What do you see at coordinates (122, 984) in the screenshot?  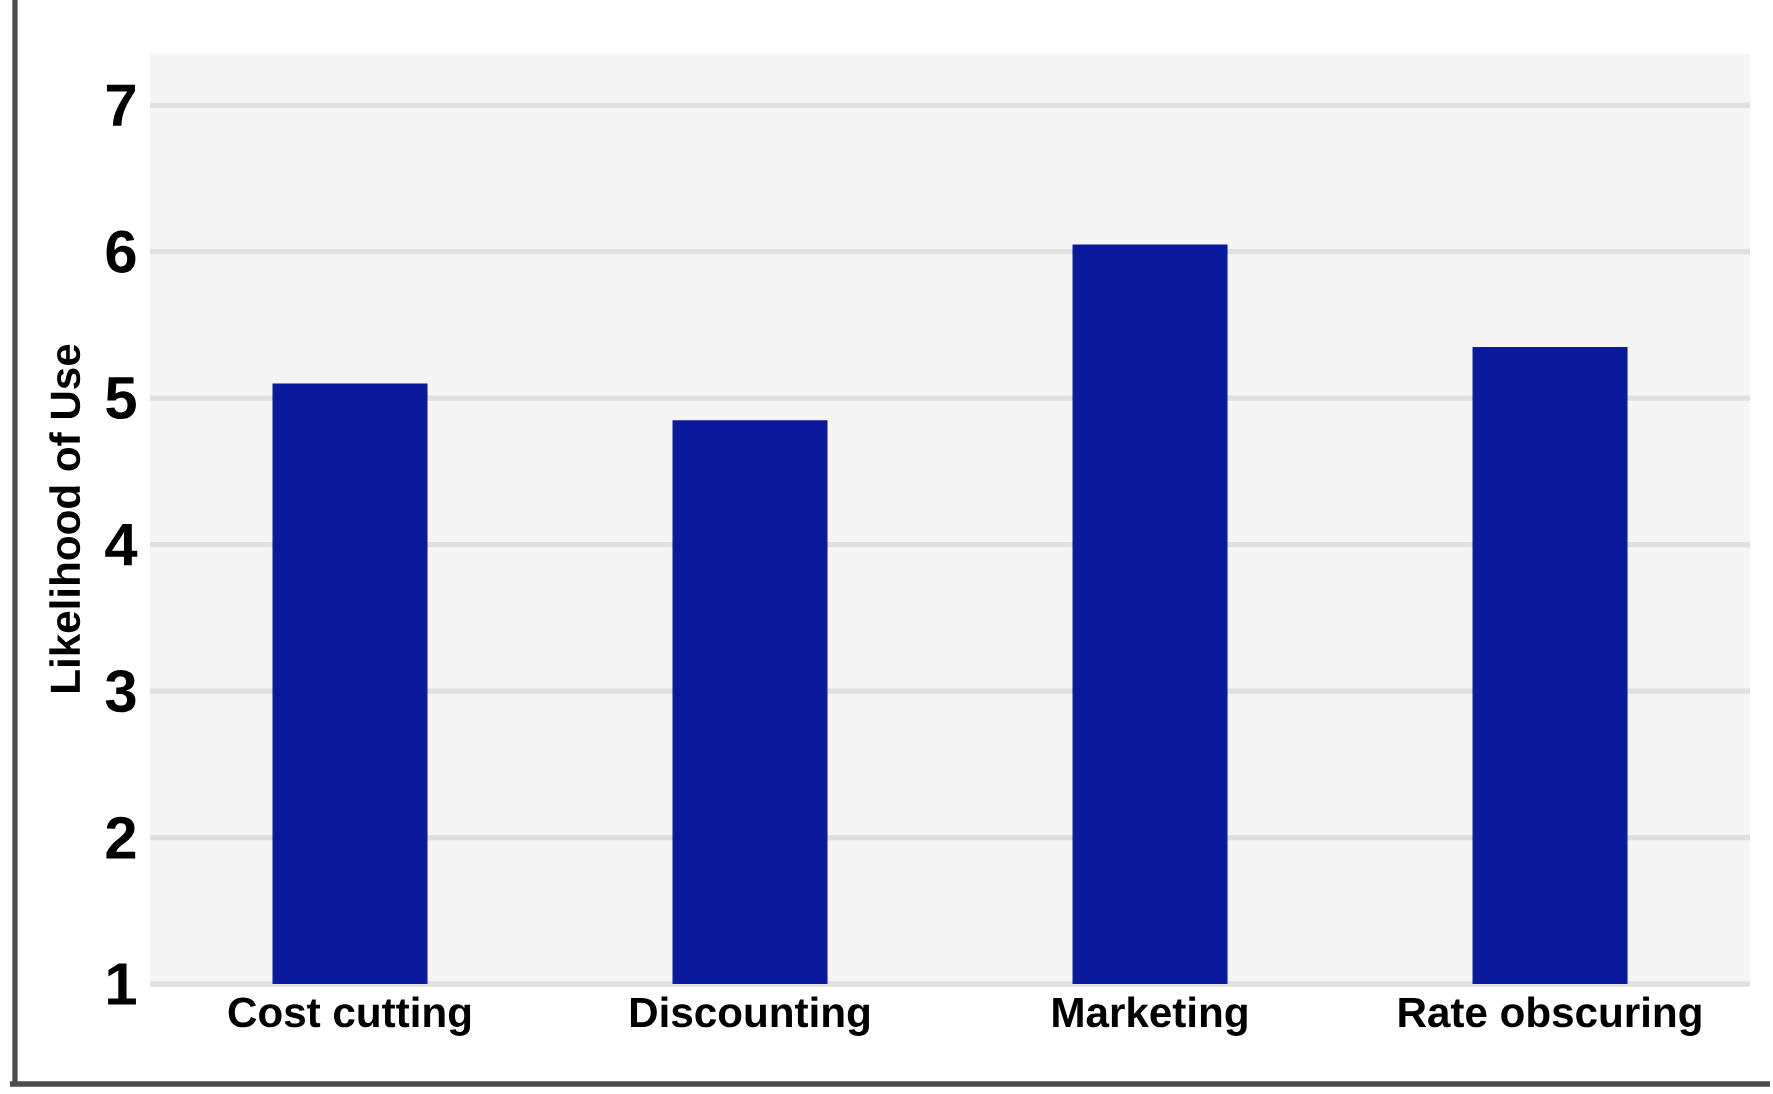 I see `y-tick-label: 1` at bounding box center [122, 984].